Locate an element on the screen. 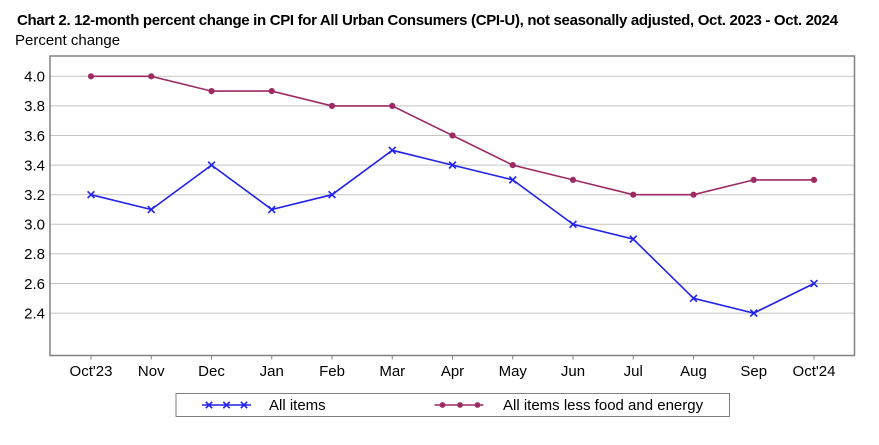 Image resolution: width=879 pixels, height=445 pixels. svg-text: Nov is located at coordinates (151, 371).